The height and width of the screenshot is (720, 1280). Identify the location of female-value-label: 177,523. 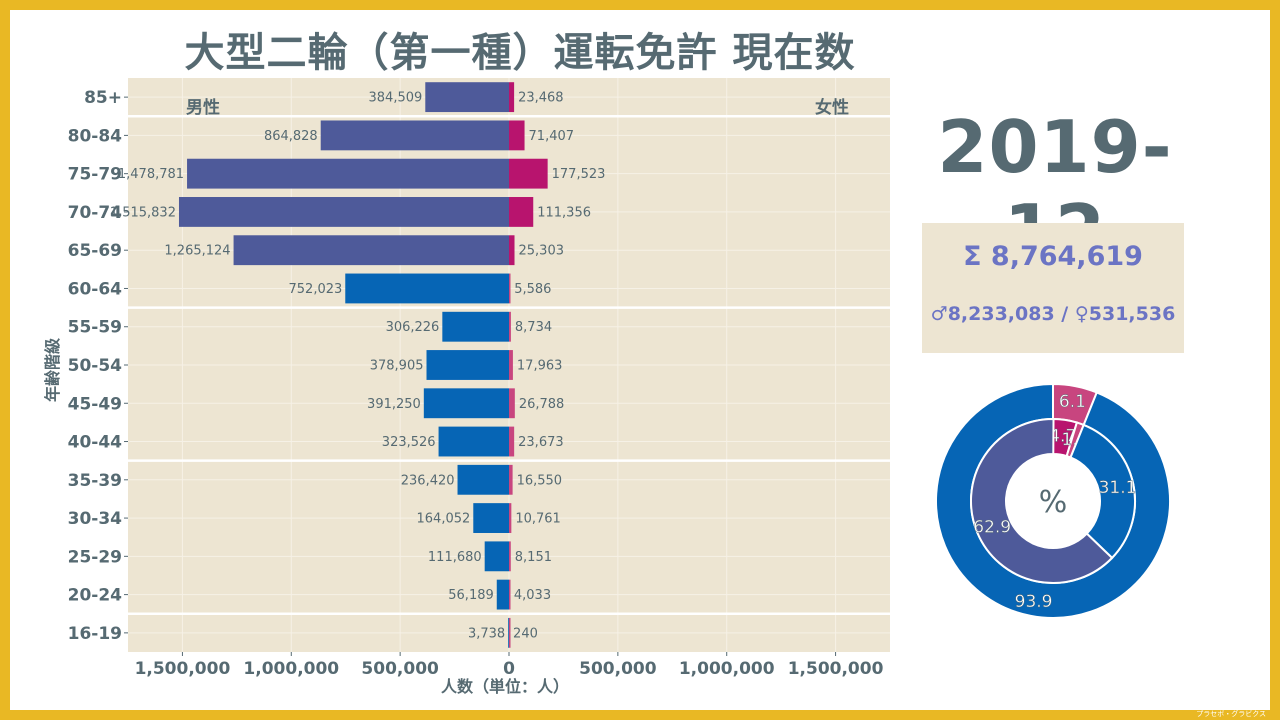
(579, 174).